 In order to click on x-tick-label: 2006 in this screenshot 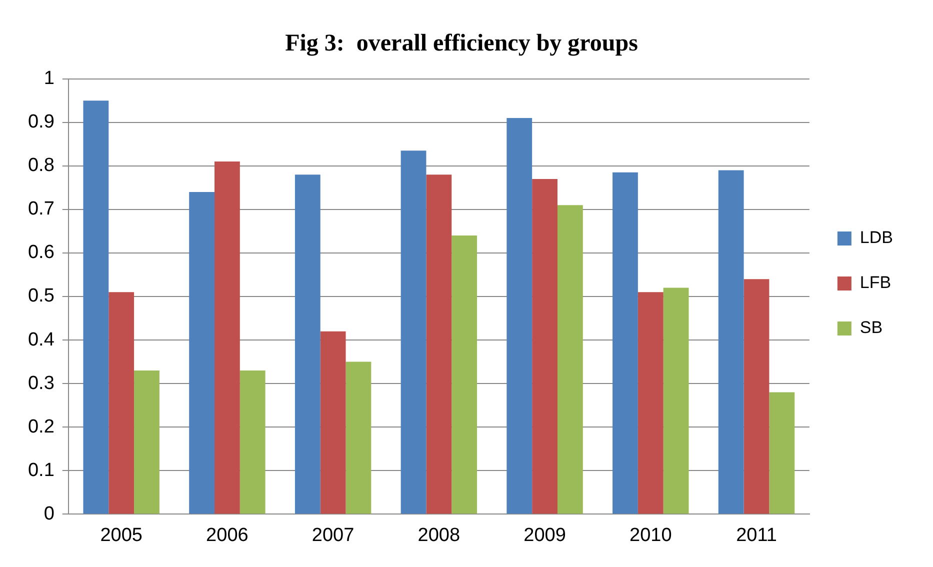, I will do `click(227, 535)`.